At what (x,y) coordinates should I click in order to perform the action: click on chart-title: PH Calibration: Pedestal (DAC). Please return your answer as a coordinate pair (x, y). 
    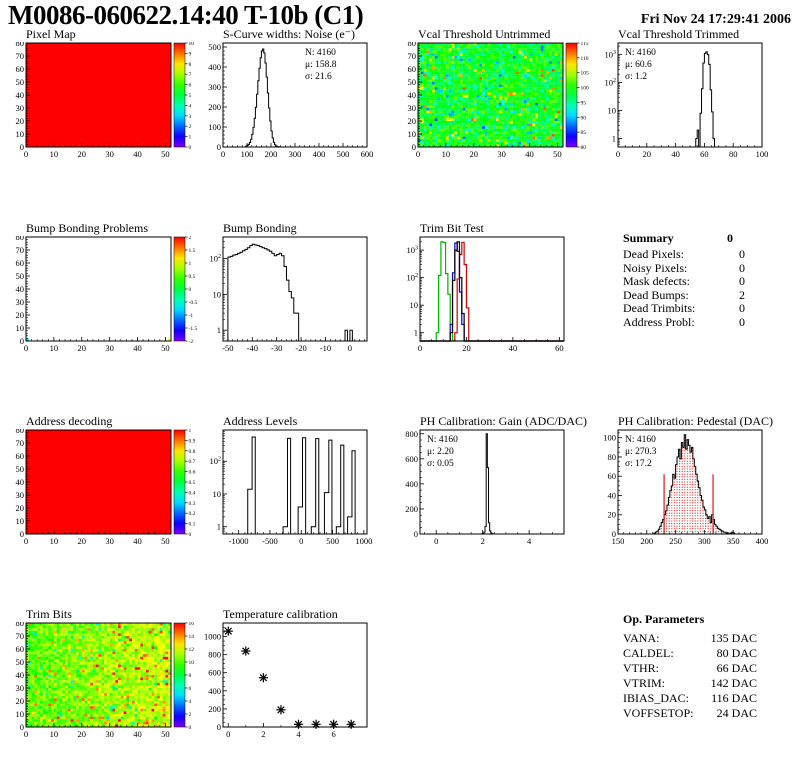
    Looking at the image, I should click on (695, 421).